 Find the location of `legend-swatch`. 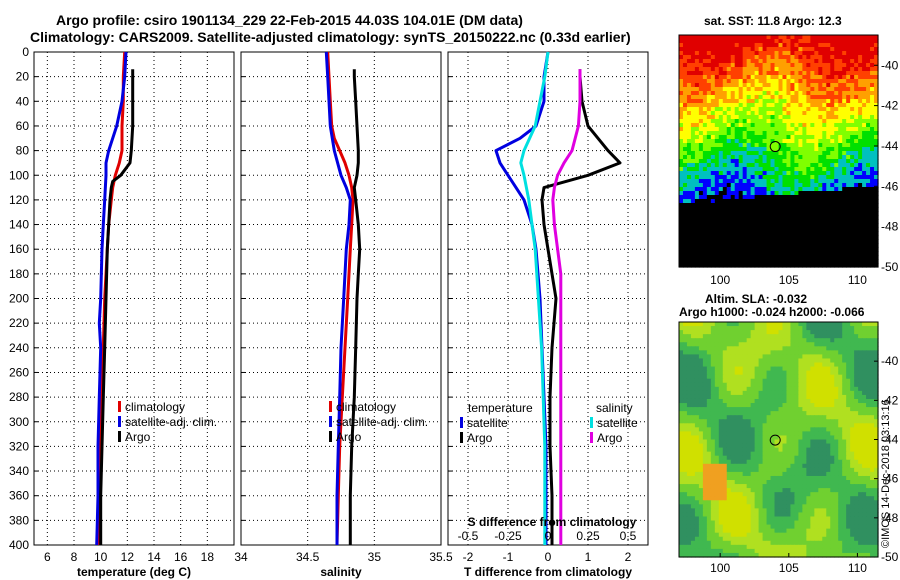

legend-swatch is located at coordinates (119, 421).